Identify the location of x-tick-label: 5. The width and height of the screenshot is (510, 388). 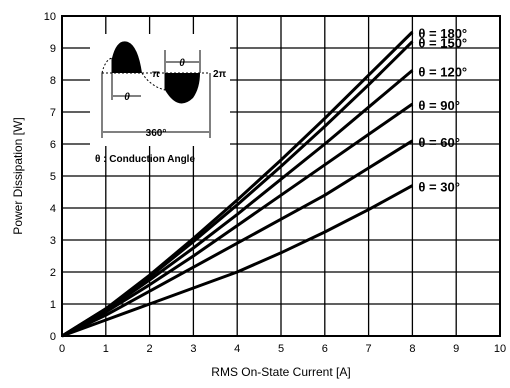
(281, 349).